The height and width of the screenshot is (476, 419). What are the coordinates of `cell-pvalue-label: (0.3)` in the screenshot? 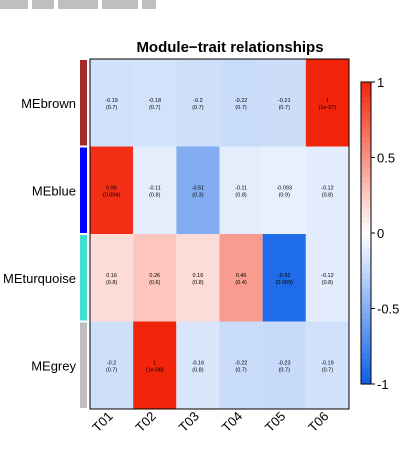 It's located at (197, 195).